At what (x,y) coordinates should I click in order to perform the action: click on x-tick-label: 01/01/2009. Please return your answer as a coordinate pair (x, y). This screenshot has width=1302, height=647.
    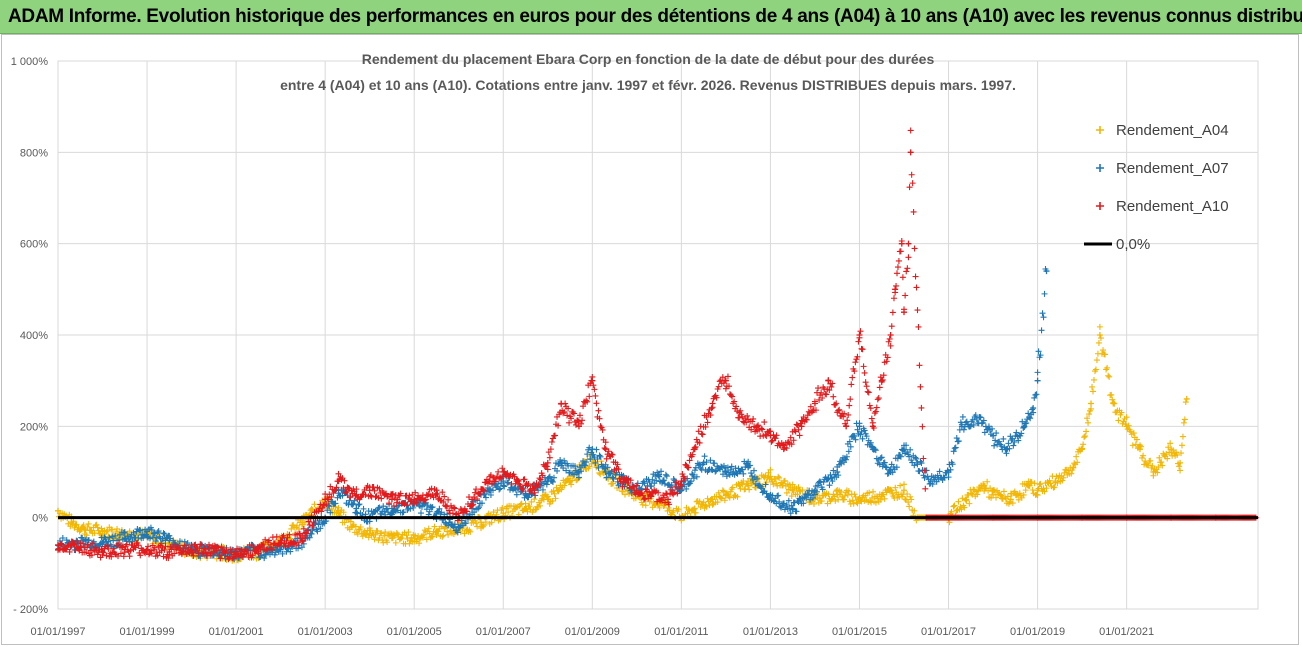
    Looking at the image, I should click on (592, 632).